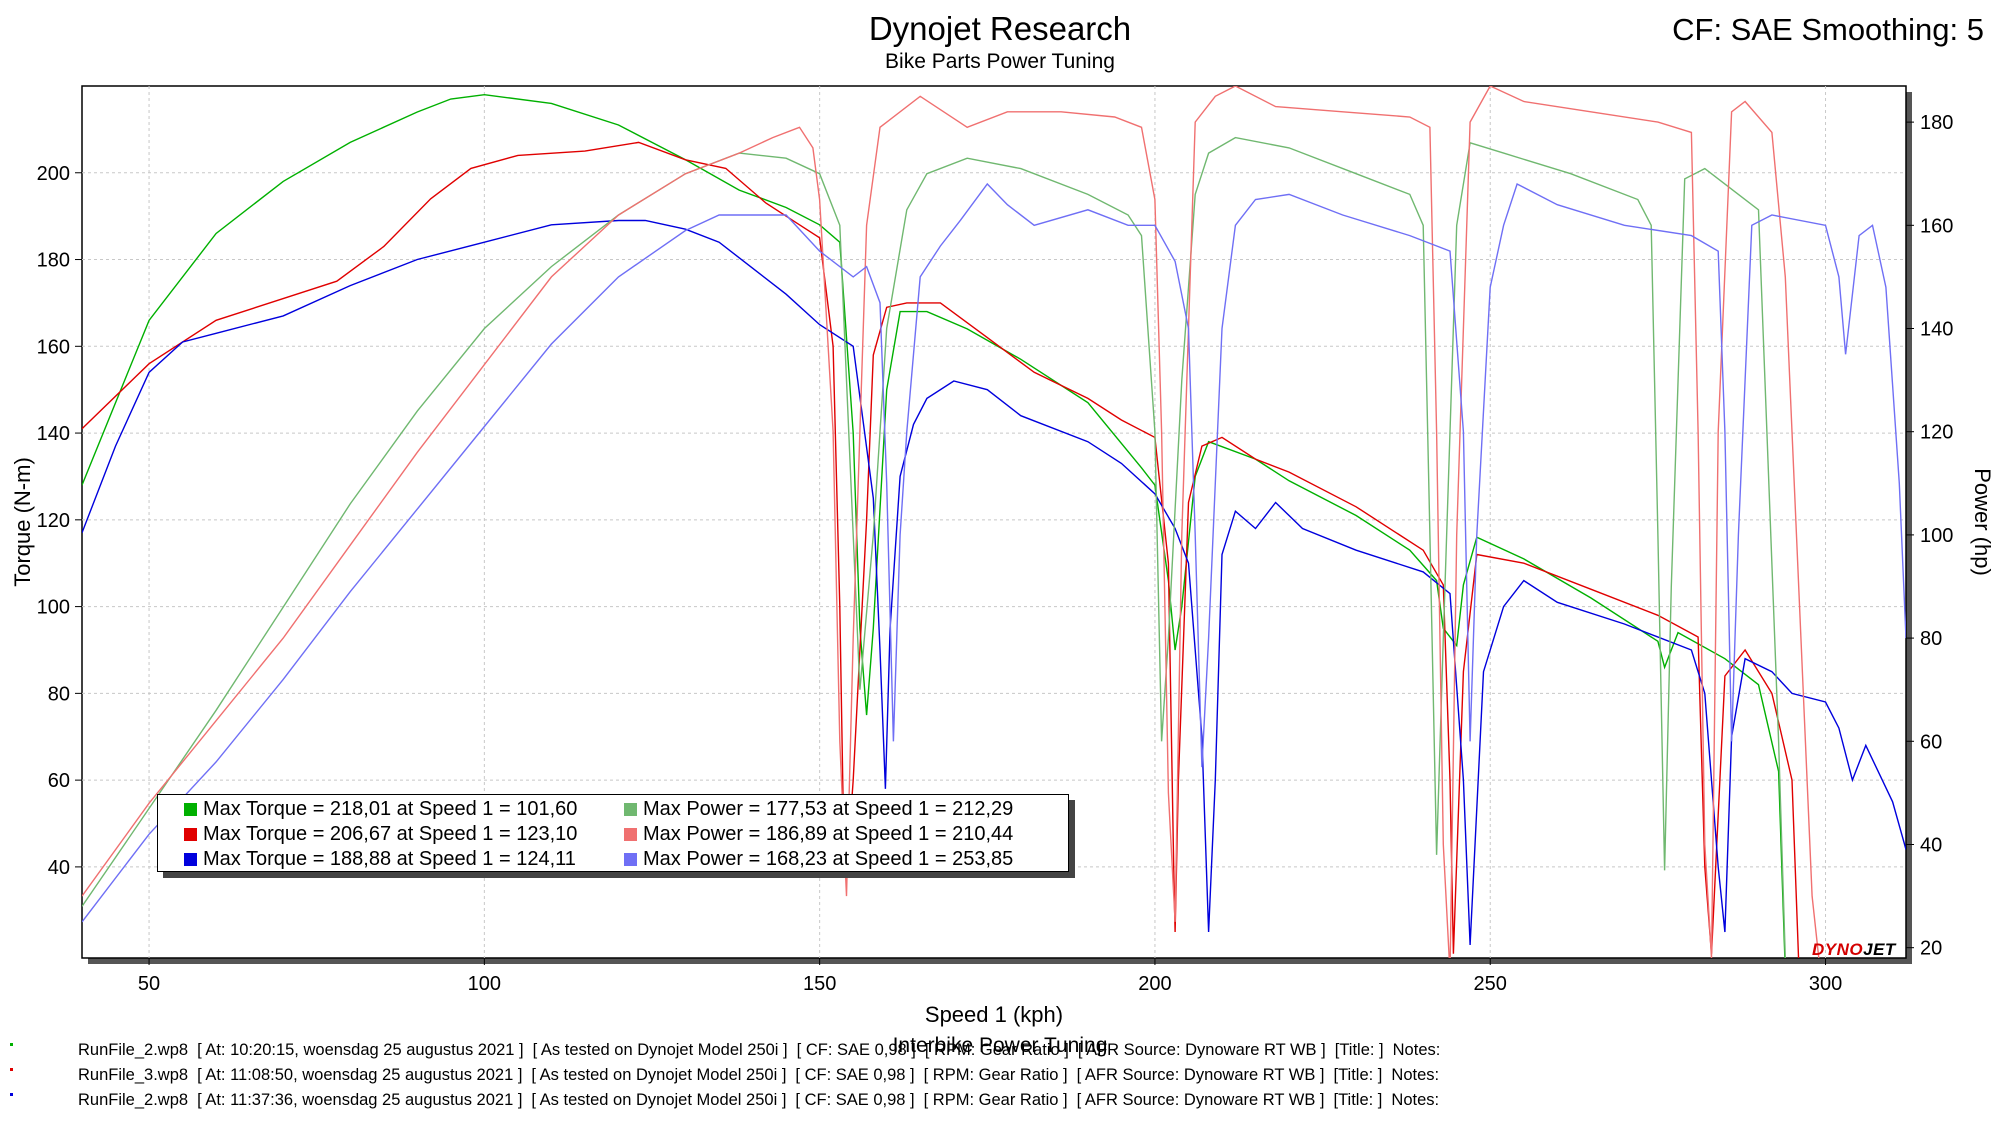  I want to click on y-left-tick-label: 120, so click(53, 521).